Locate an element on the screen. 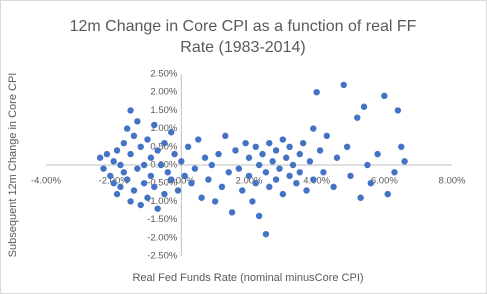 The width and height of the screenshot is (487, 294). x-tick-label: 4.00% is located at coordinates (316, 181).